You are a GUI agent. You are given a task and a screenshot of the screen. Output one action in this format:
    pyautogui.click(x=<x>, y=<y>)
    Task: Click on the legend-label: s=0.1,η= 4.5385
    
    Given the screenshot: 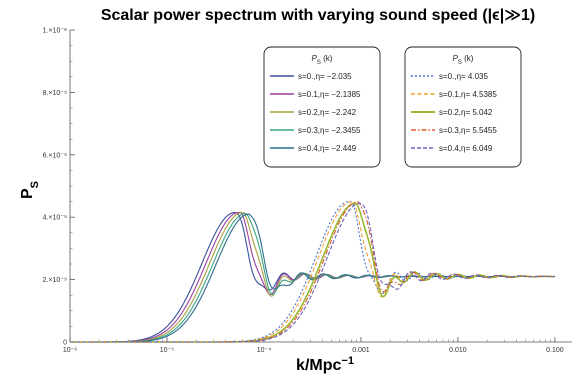 What is the action you would take?
    pyautogui.click(x=468, y=94)
    